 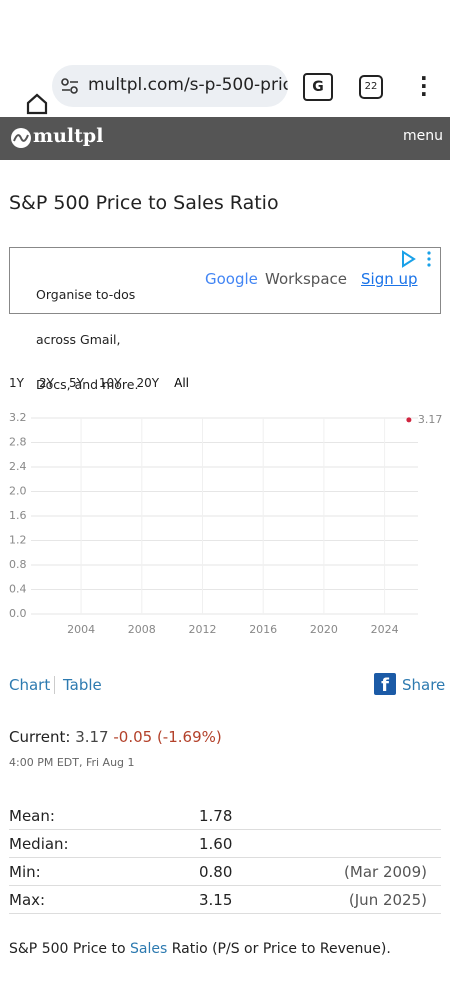 What do you see at coordinates (92, 737) in the screenshot?
I see `current-value: 3.17` at bounding box center [92, 737].